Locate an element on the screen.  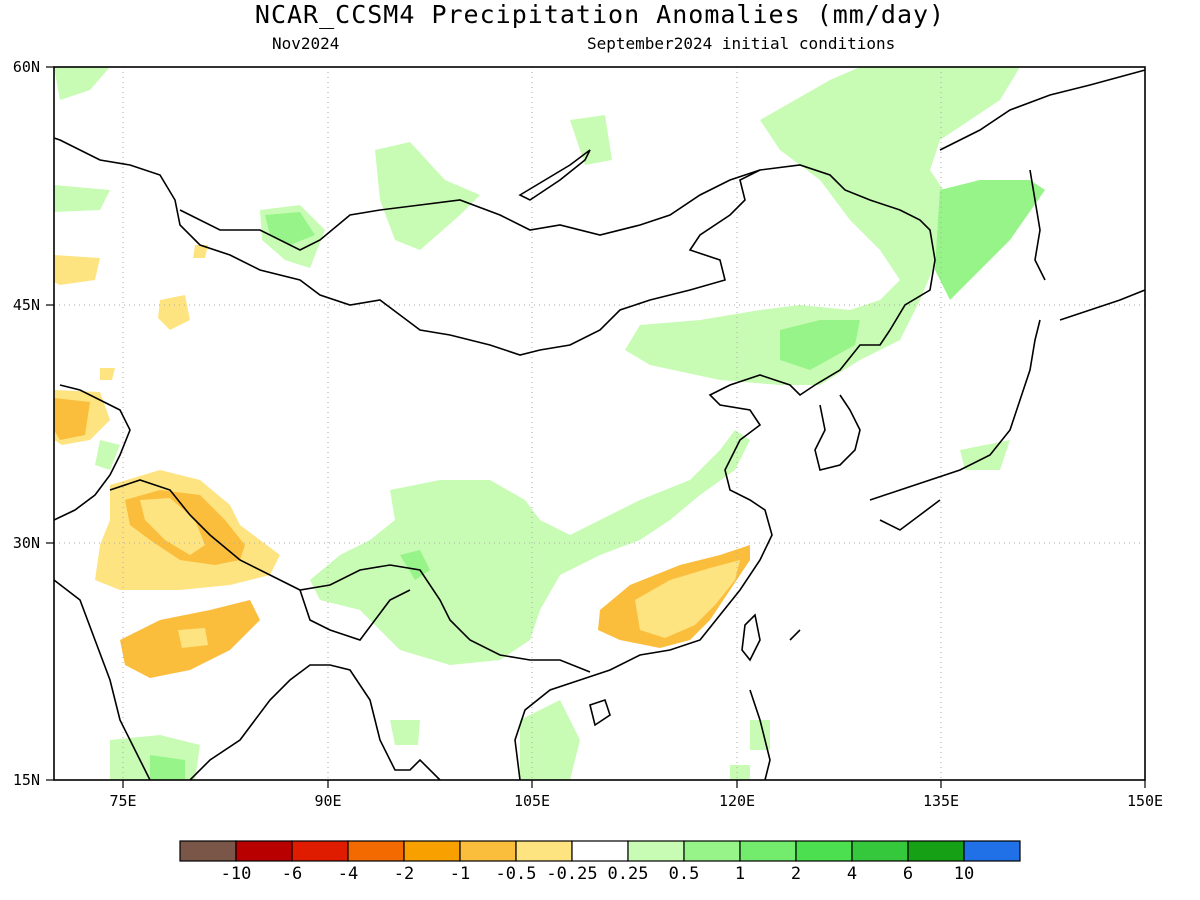
region-himalaya-dry-inner is located at coordinates (172, 526).